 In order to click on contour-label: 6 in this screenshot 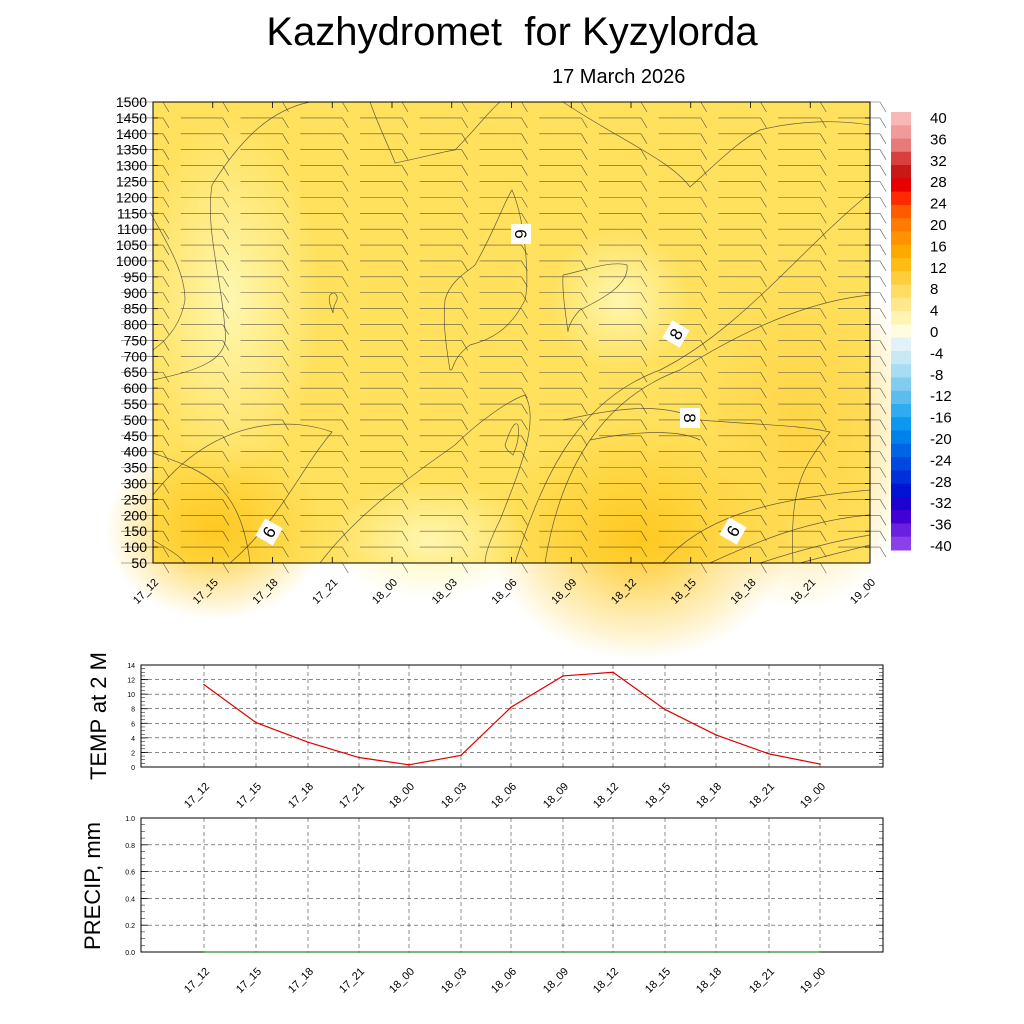, I will do `click(521, 234)`.